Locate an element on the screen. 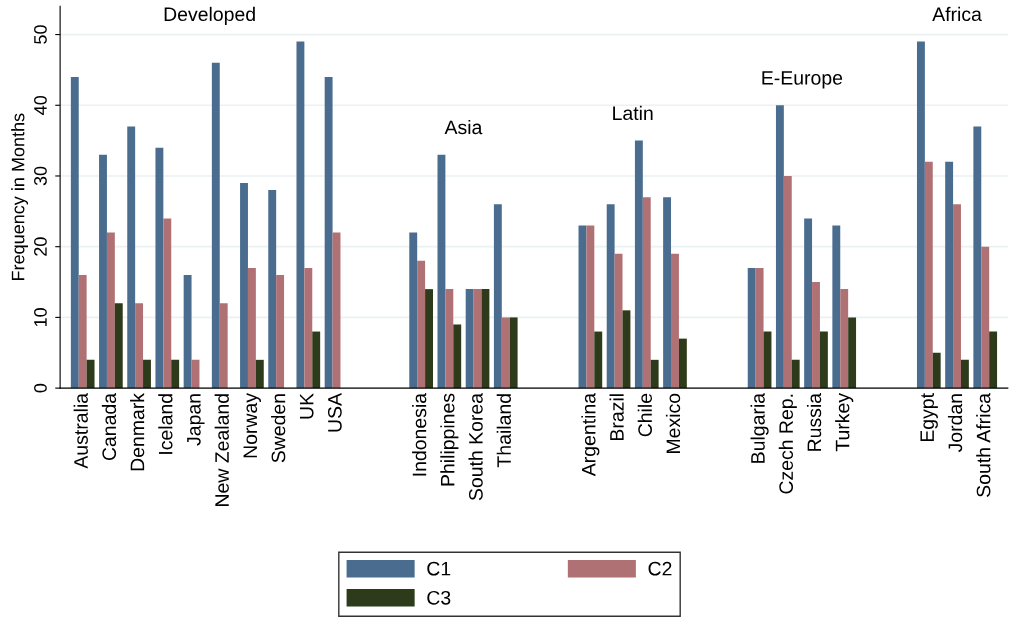 The height and width of the screenshot is (626, 1019). y-tick-label: 30 is located at coordinates (40, 176).